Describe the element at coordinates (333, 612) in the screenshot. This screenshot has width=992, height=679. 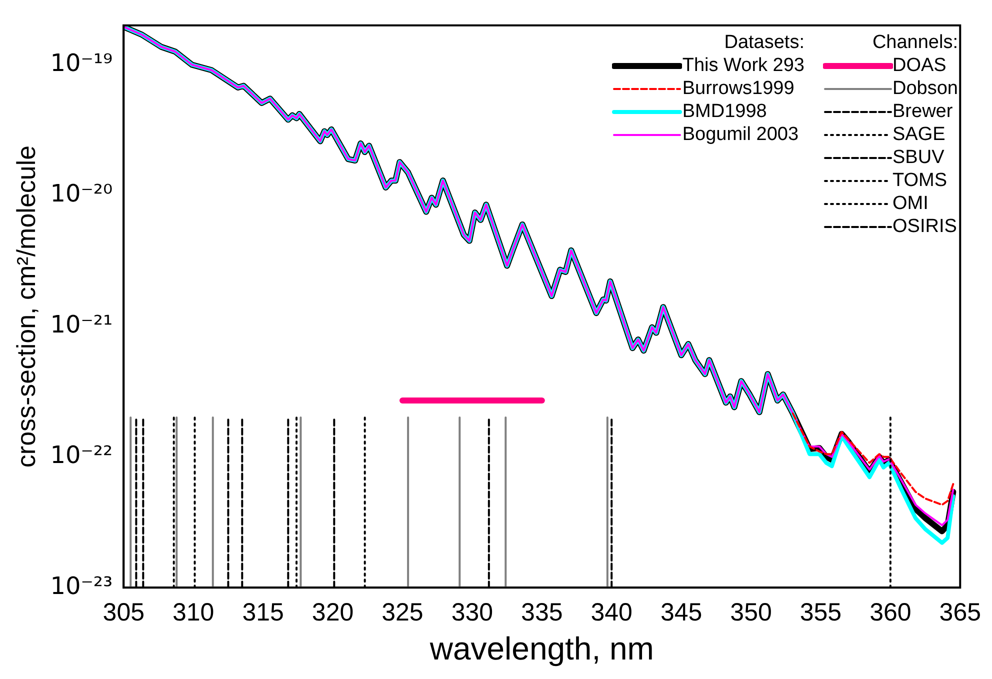
I see `x-tick-label: 320` at that location.